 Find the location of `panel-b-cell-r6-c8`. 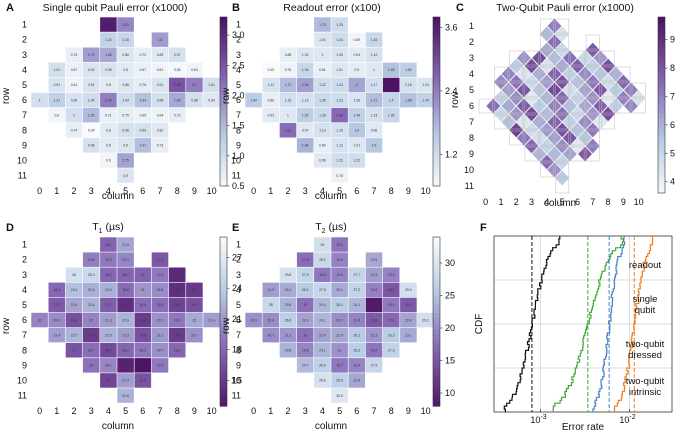

panel-b-cell-r6-c8 is located at coordinates (391, 100).